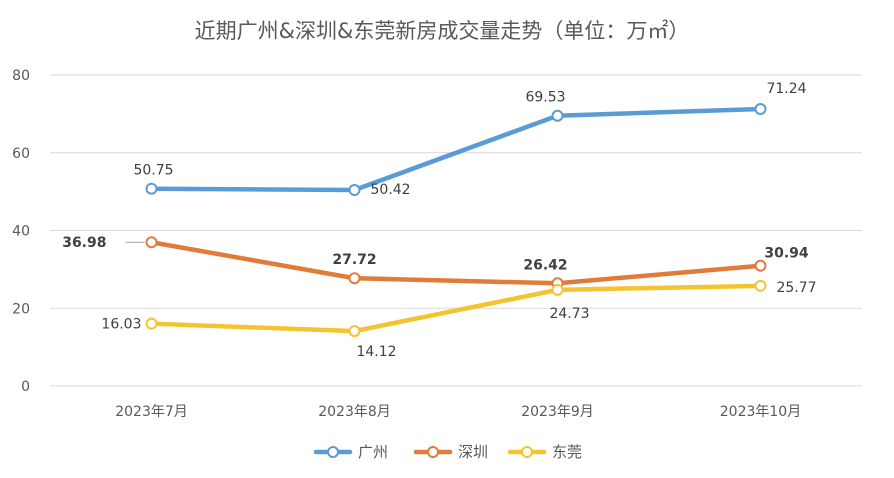  What do you see at coordinates (21, 76) in the screenshot?
I see `y-tick-label: 80` at bounding box center [21, 76].